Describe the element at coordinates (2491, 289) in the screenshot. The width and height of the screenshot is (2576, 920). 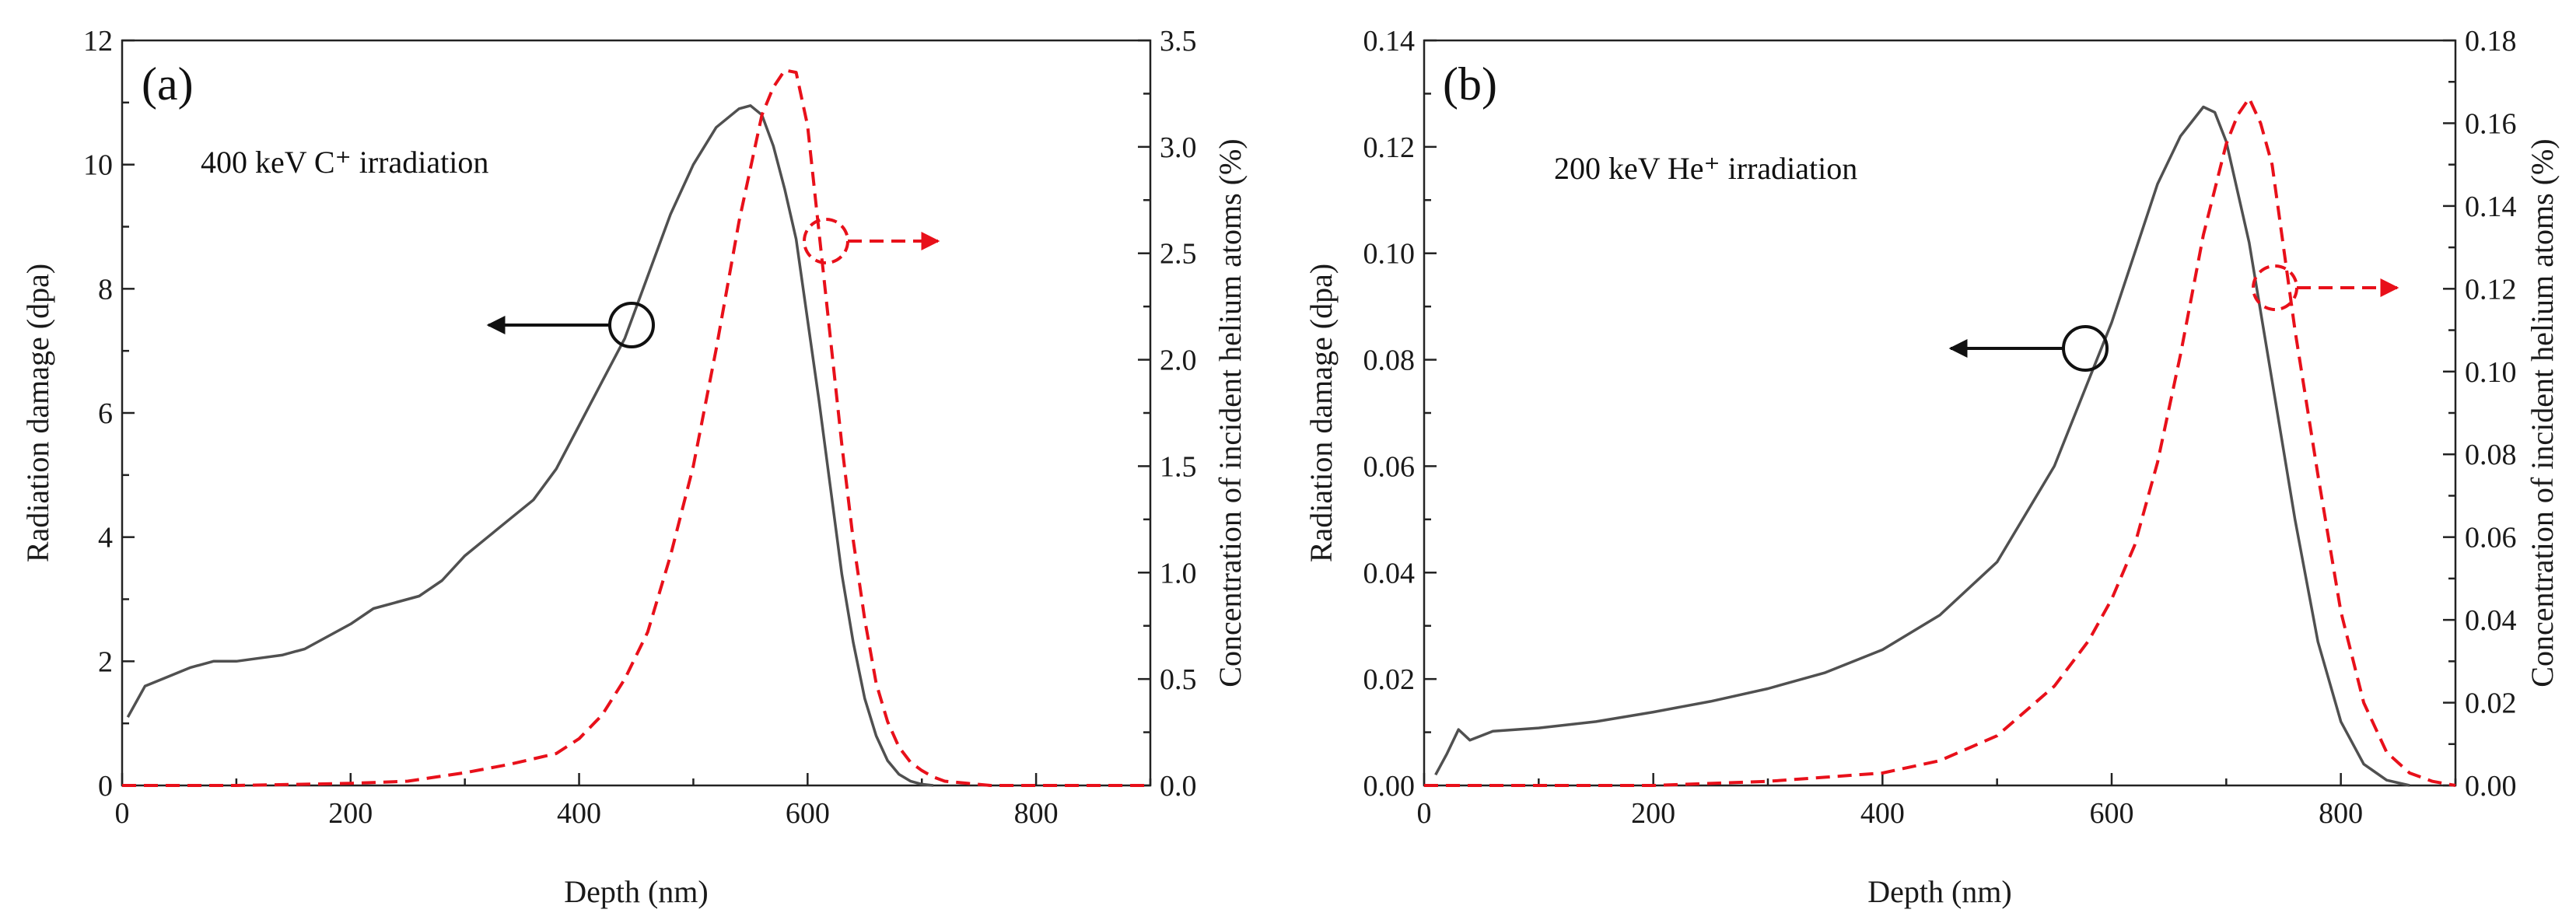
I see `y-right-tick-label: 0.12` at that location.